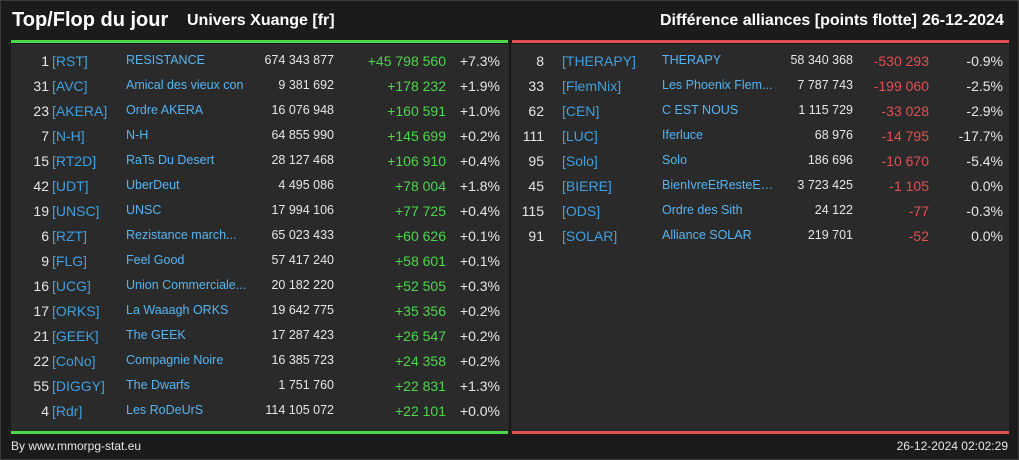 This screenshot has width=1019, height=460. I want to click on source-link: By www.mmorpg-stat.eu, so click(76, 446).